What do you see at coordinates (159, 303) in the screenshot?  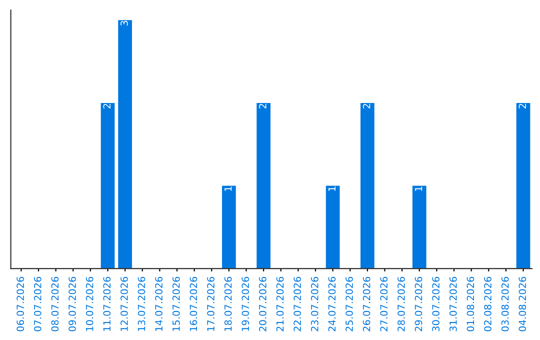 I see `x-tick-label: 14.07.2026` at bounding box center [159, 303].